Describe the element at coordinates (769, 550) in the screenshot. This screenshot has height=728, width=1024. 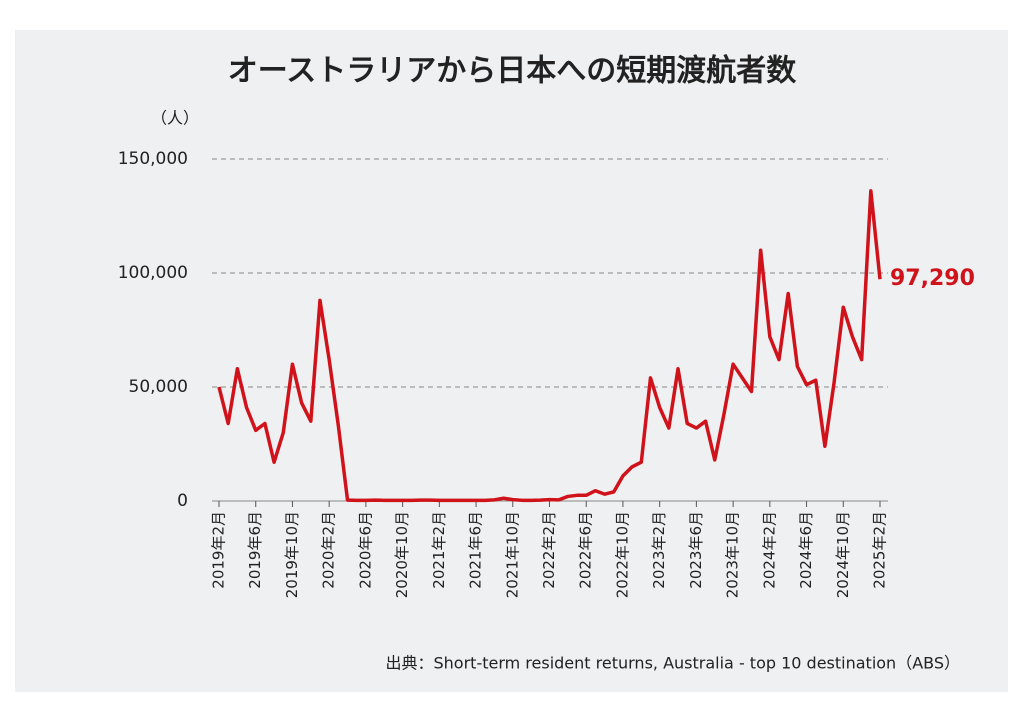
I see `x-tick-label: 2024年2月` at that location.